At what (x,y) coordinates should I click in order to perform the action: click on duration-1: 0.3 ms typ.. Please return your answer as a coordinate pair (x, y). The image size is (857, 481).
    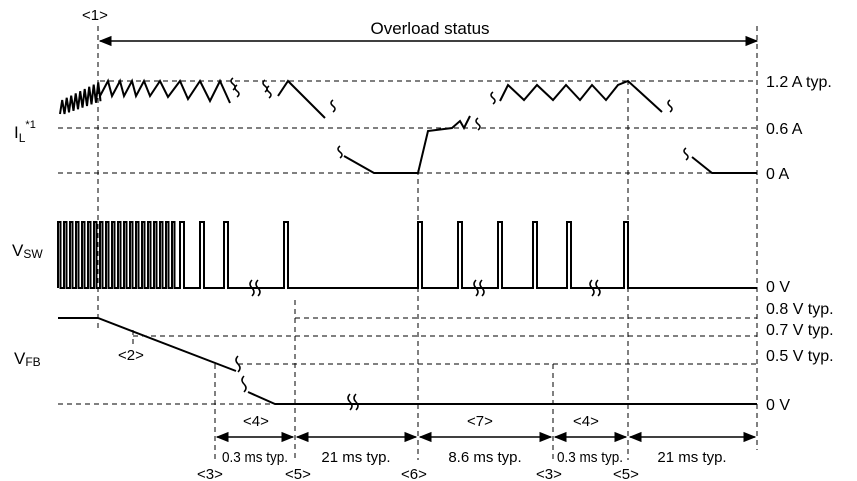
    Looking at the image, I should click on (255, 457).